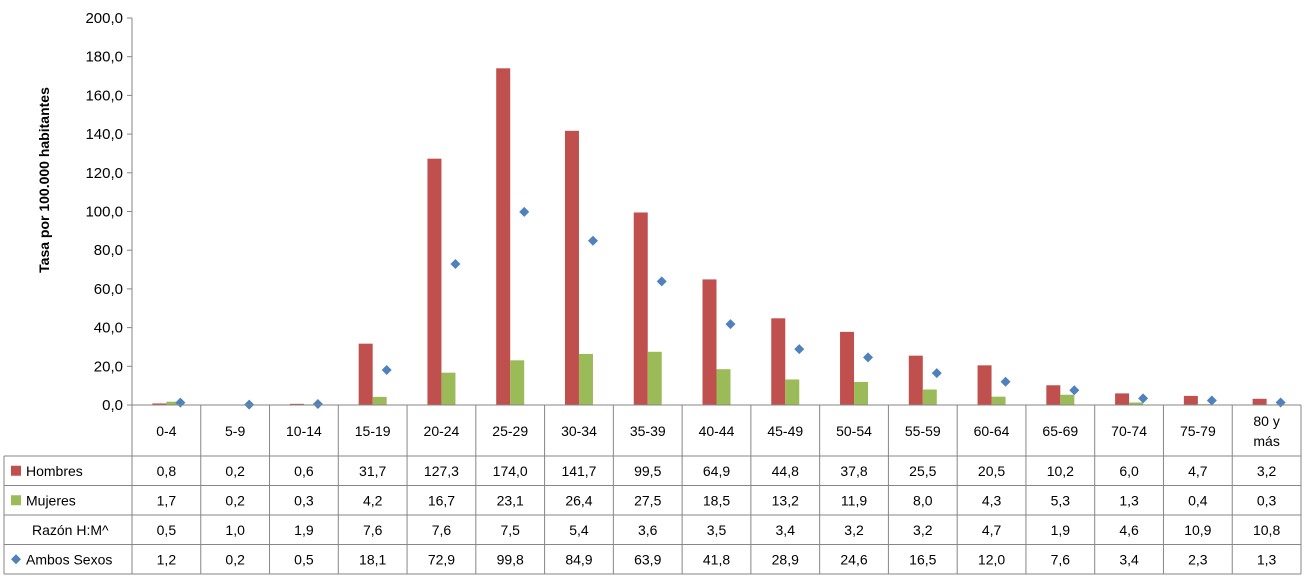 The width and height of the screenshot is (1312, 580). What do you see at coordinates (647, 500) in the screenshot?
I see `data-label: 27,5` at bounding box center [647, 500].